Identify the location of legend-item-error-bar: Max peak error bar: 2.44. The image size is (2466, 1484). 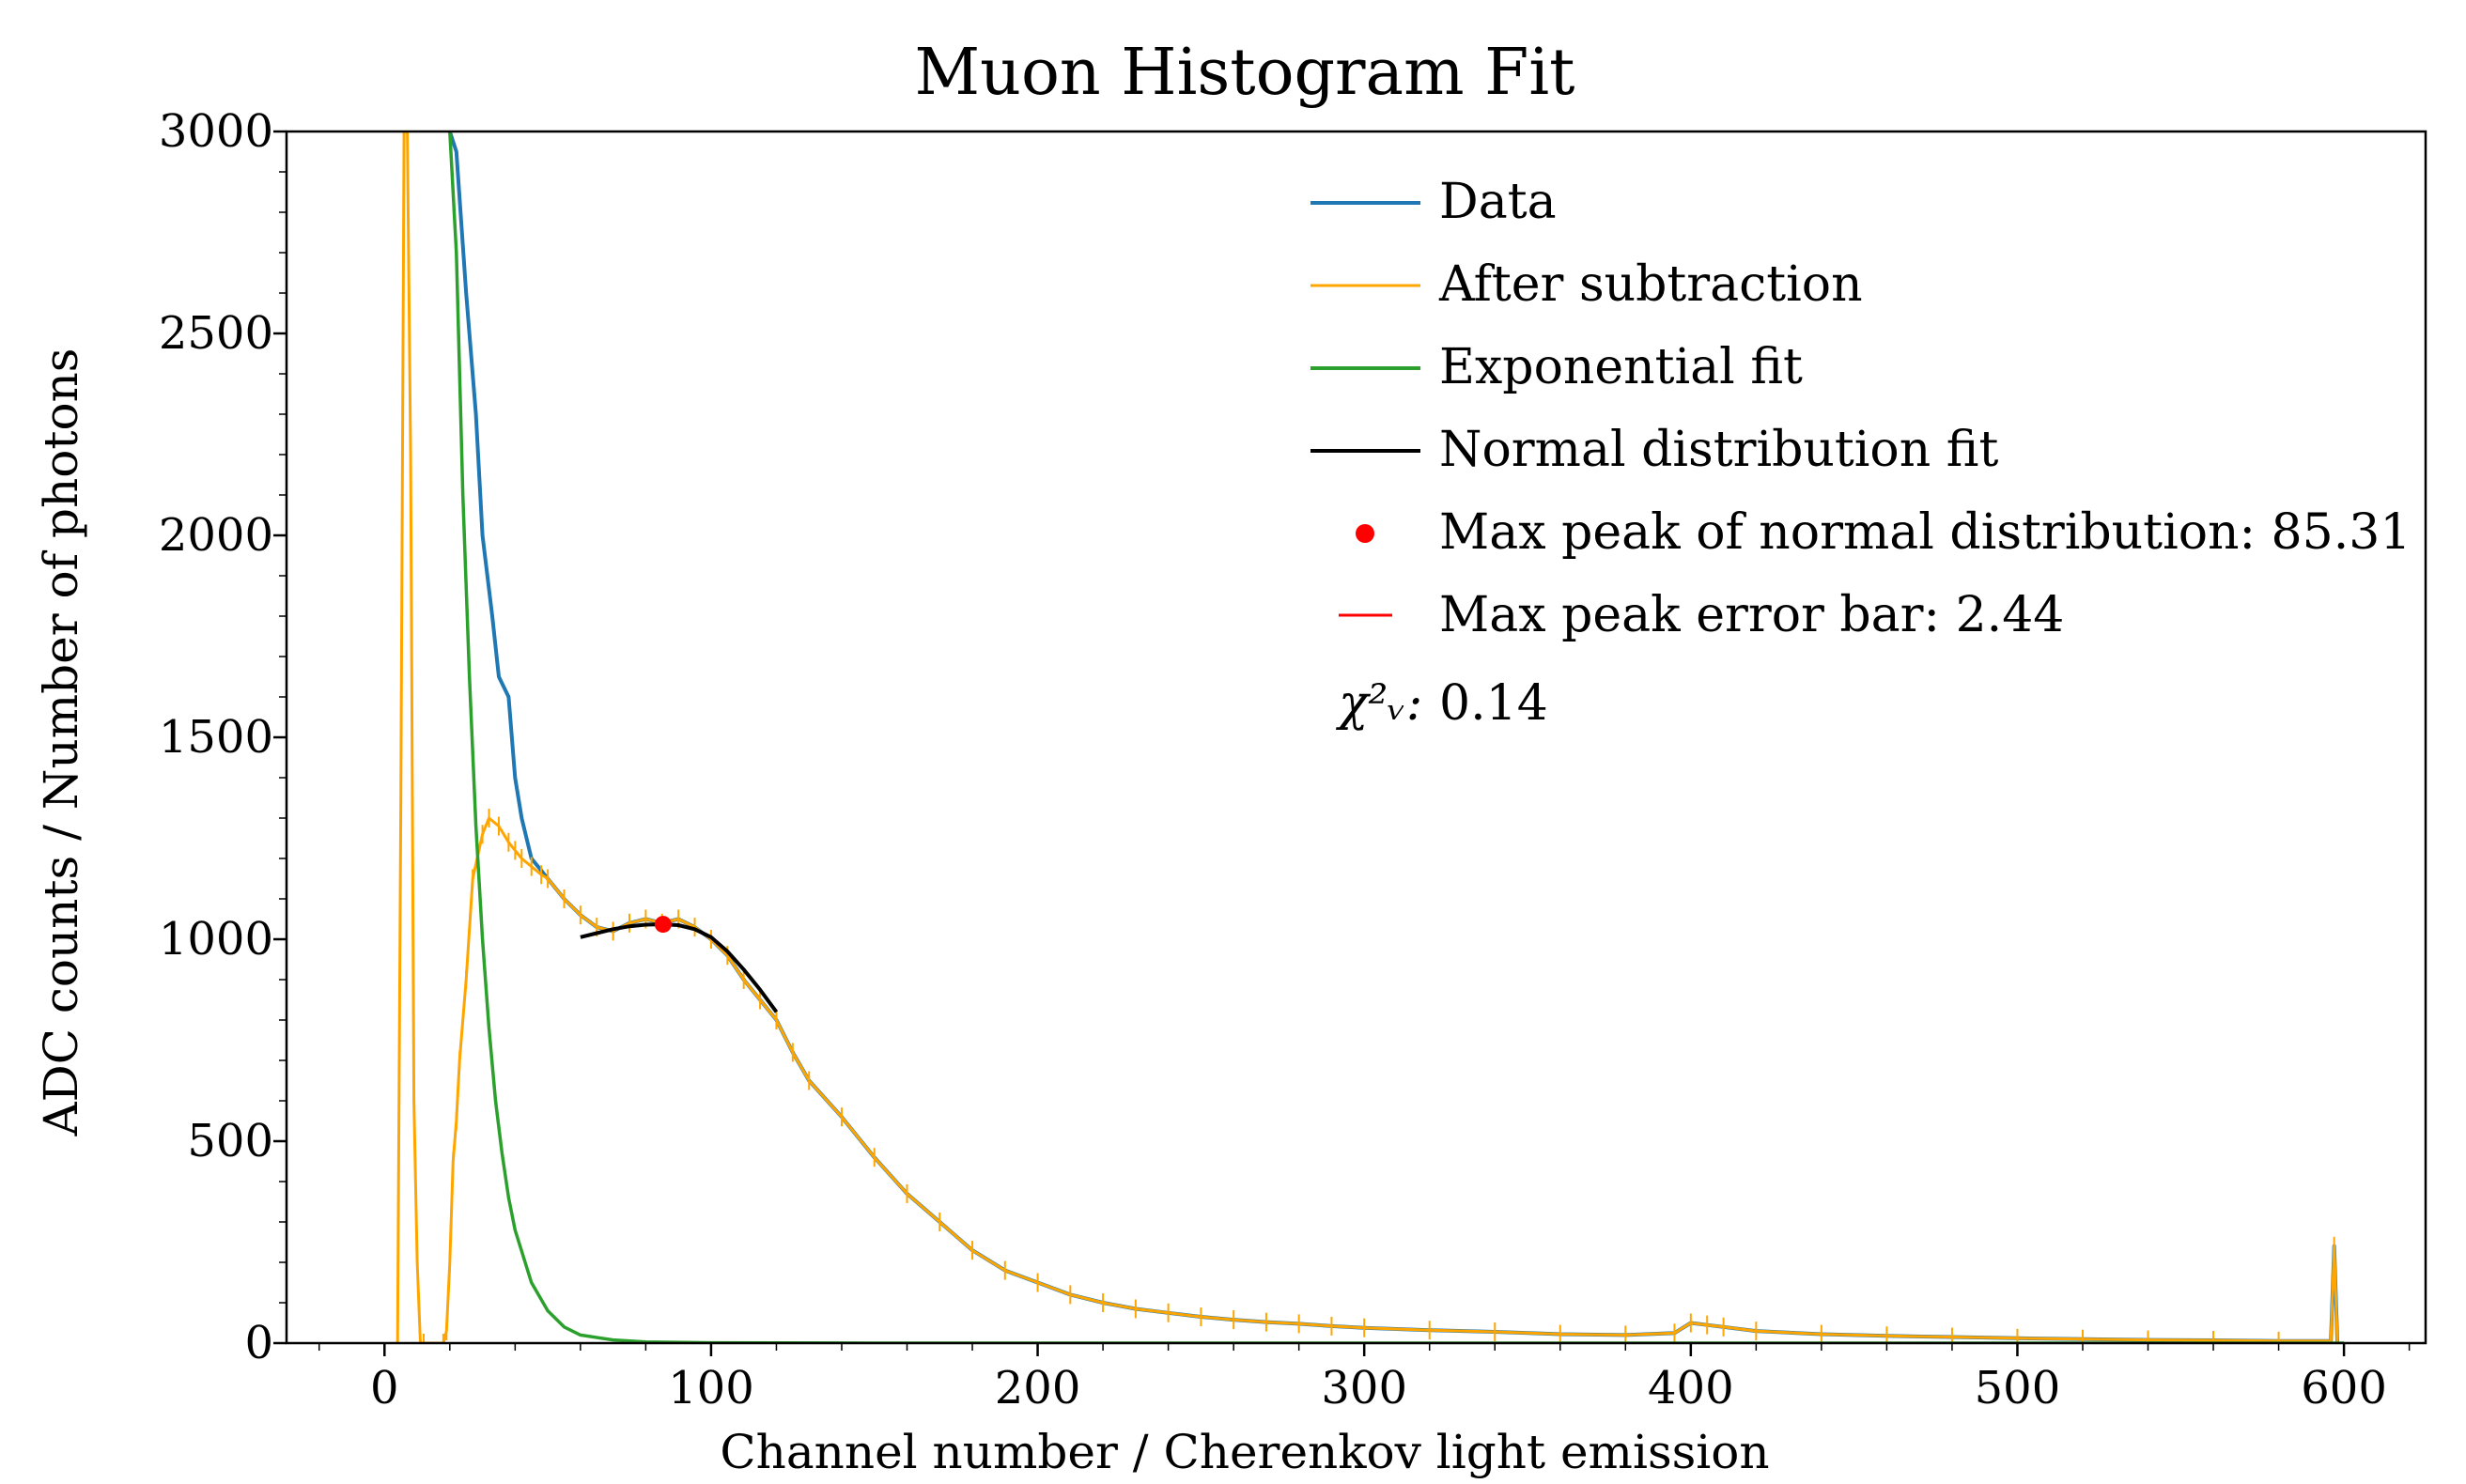
(1701, 615).